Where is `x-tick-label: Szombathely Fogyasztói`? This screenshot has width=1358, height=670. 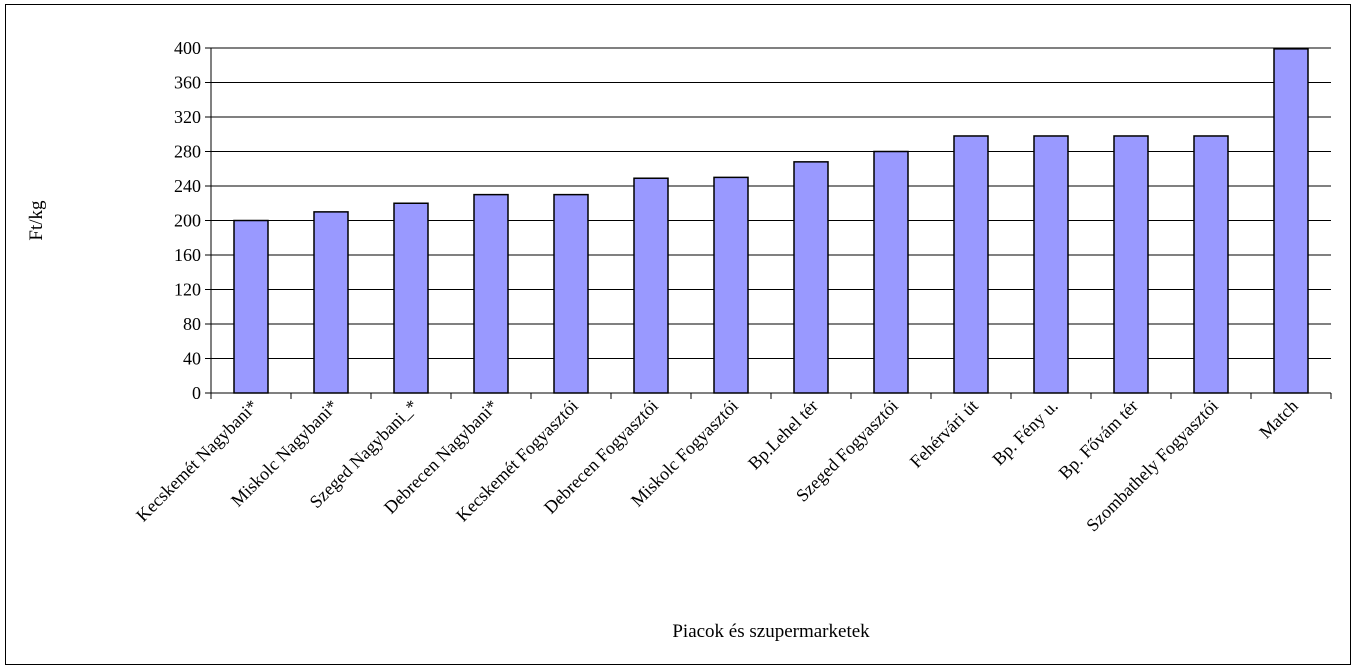 x-tick-label: Szombathely Fogyasztói is located at coordinates (1152, 466).